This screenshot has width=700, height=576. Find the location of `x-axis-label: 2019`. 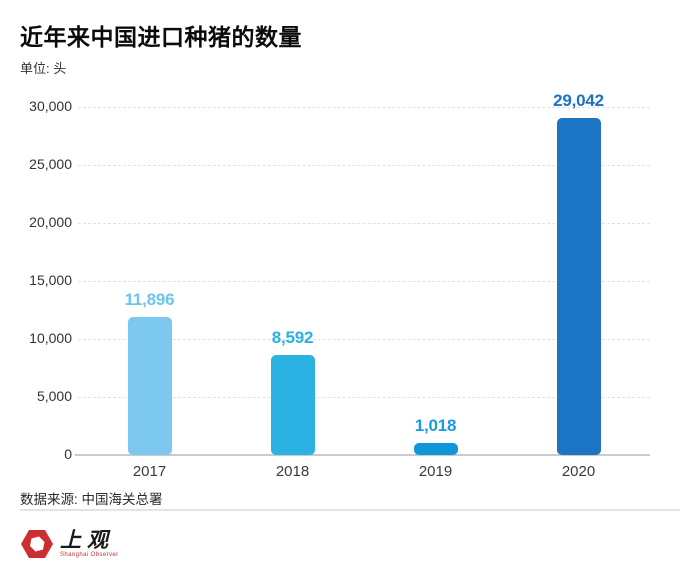

x-axis-label: 2019 is located at coordinates (435, 471).